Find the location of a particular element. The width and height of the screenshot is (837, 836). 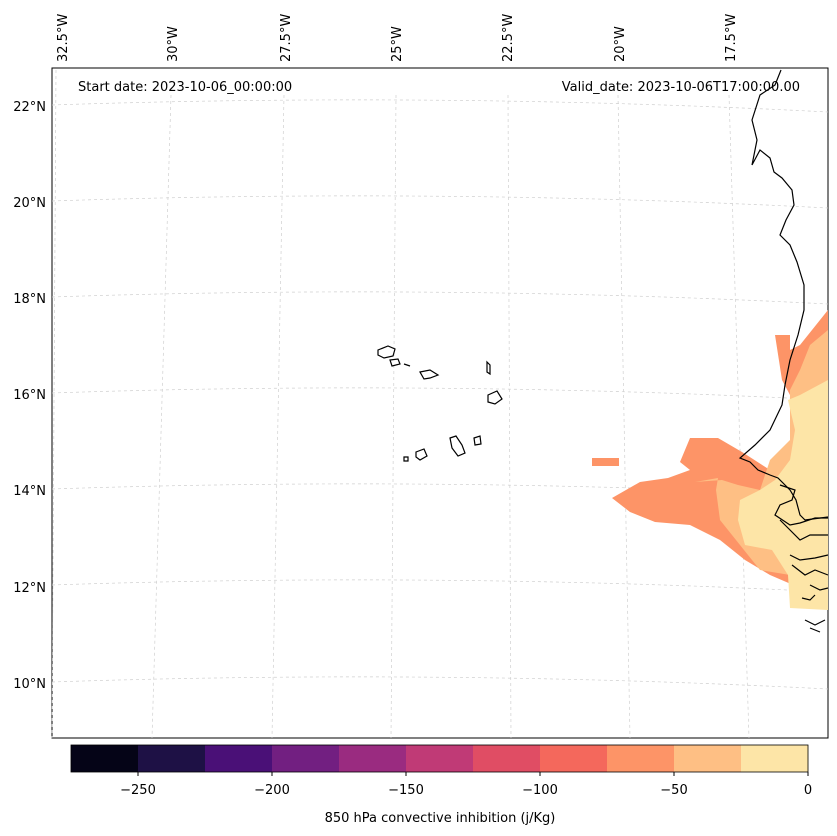

colorbar-tick-0: 0 is located at coordinates (808, 790).